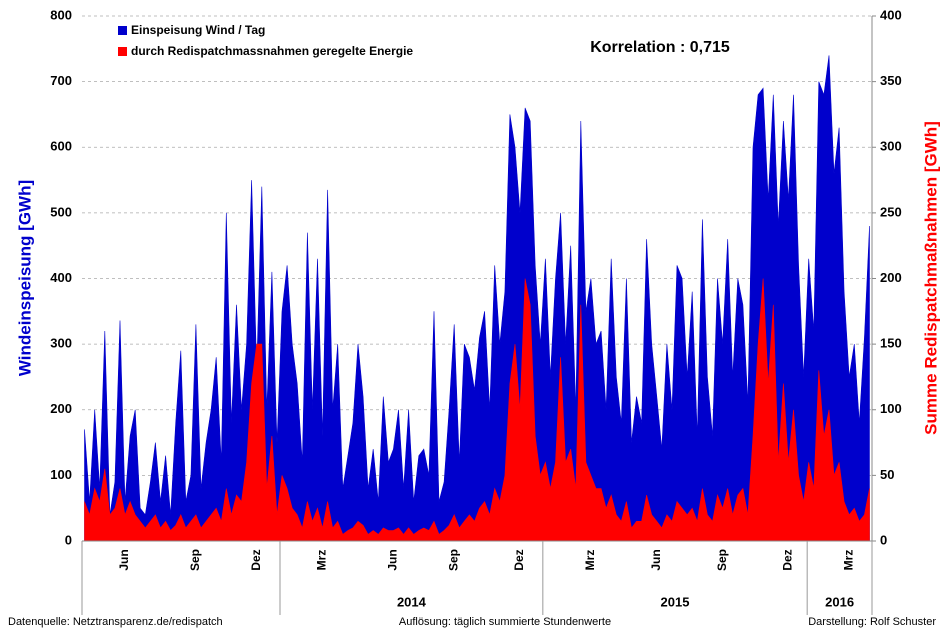 Image resolution: width=944 pixels, height=632 pixels. What do you see at coordinates (675, 601) in the screenshot?
I see `year-label: 2015` at bounding box center [675, 601].